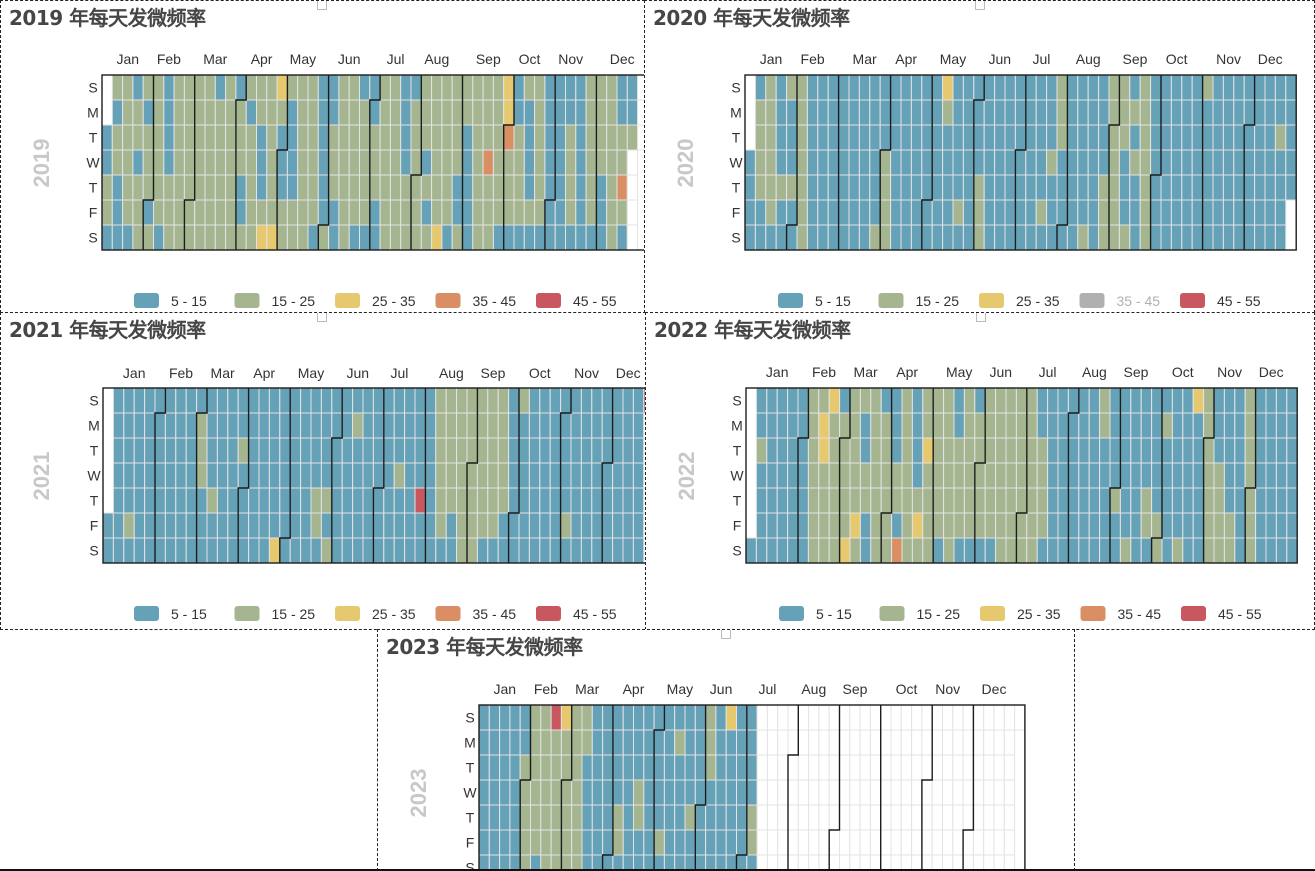  What do you see at coordinates (576, 301) in the screenshot?
I see `legend-item: 45 - 55` at bounding box center [576, 301].